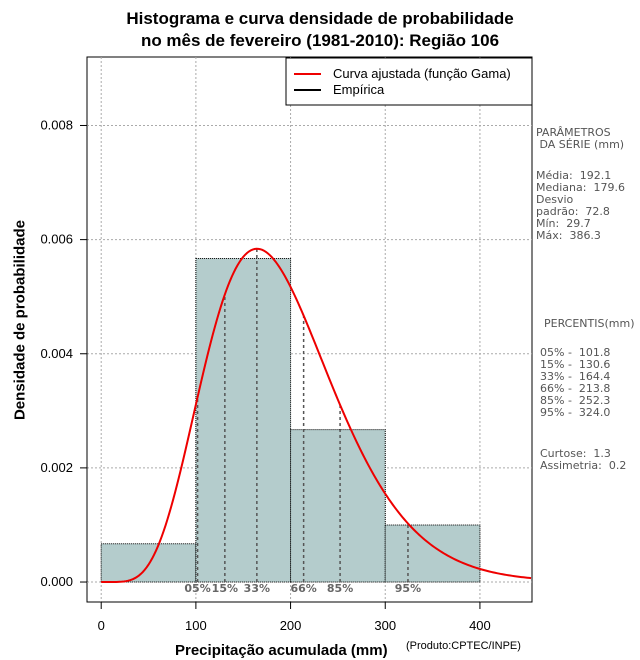  What do you see at coordinates (56, 467) in the screenshot?
I see `y-tick-label-1: 0.002` at bounding box center [56, 467].